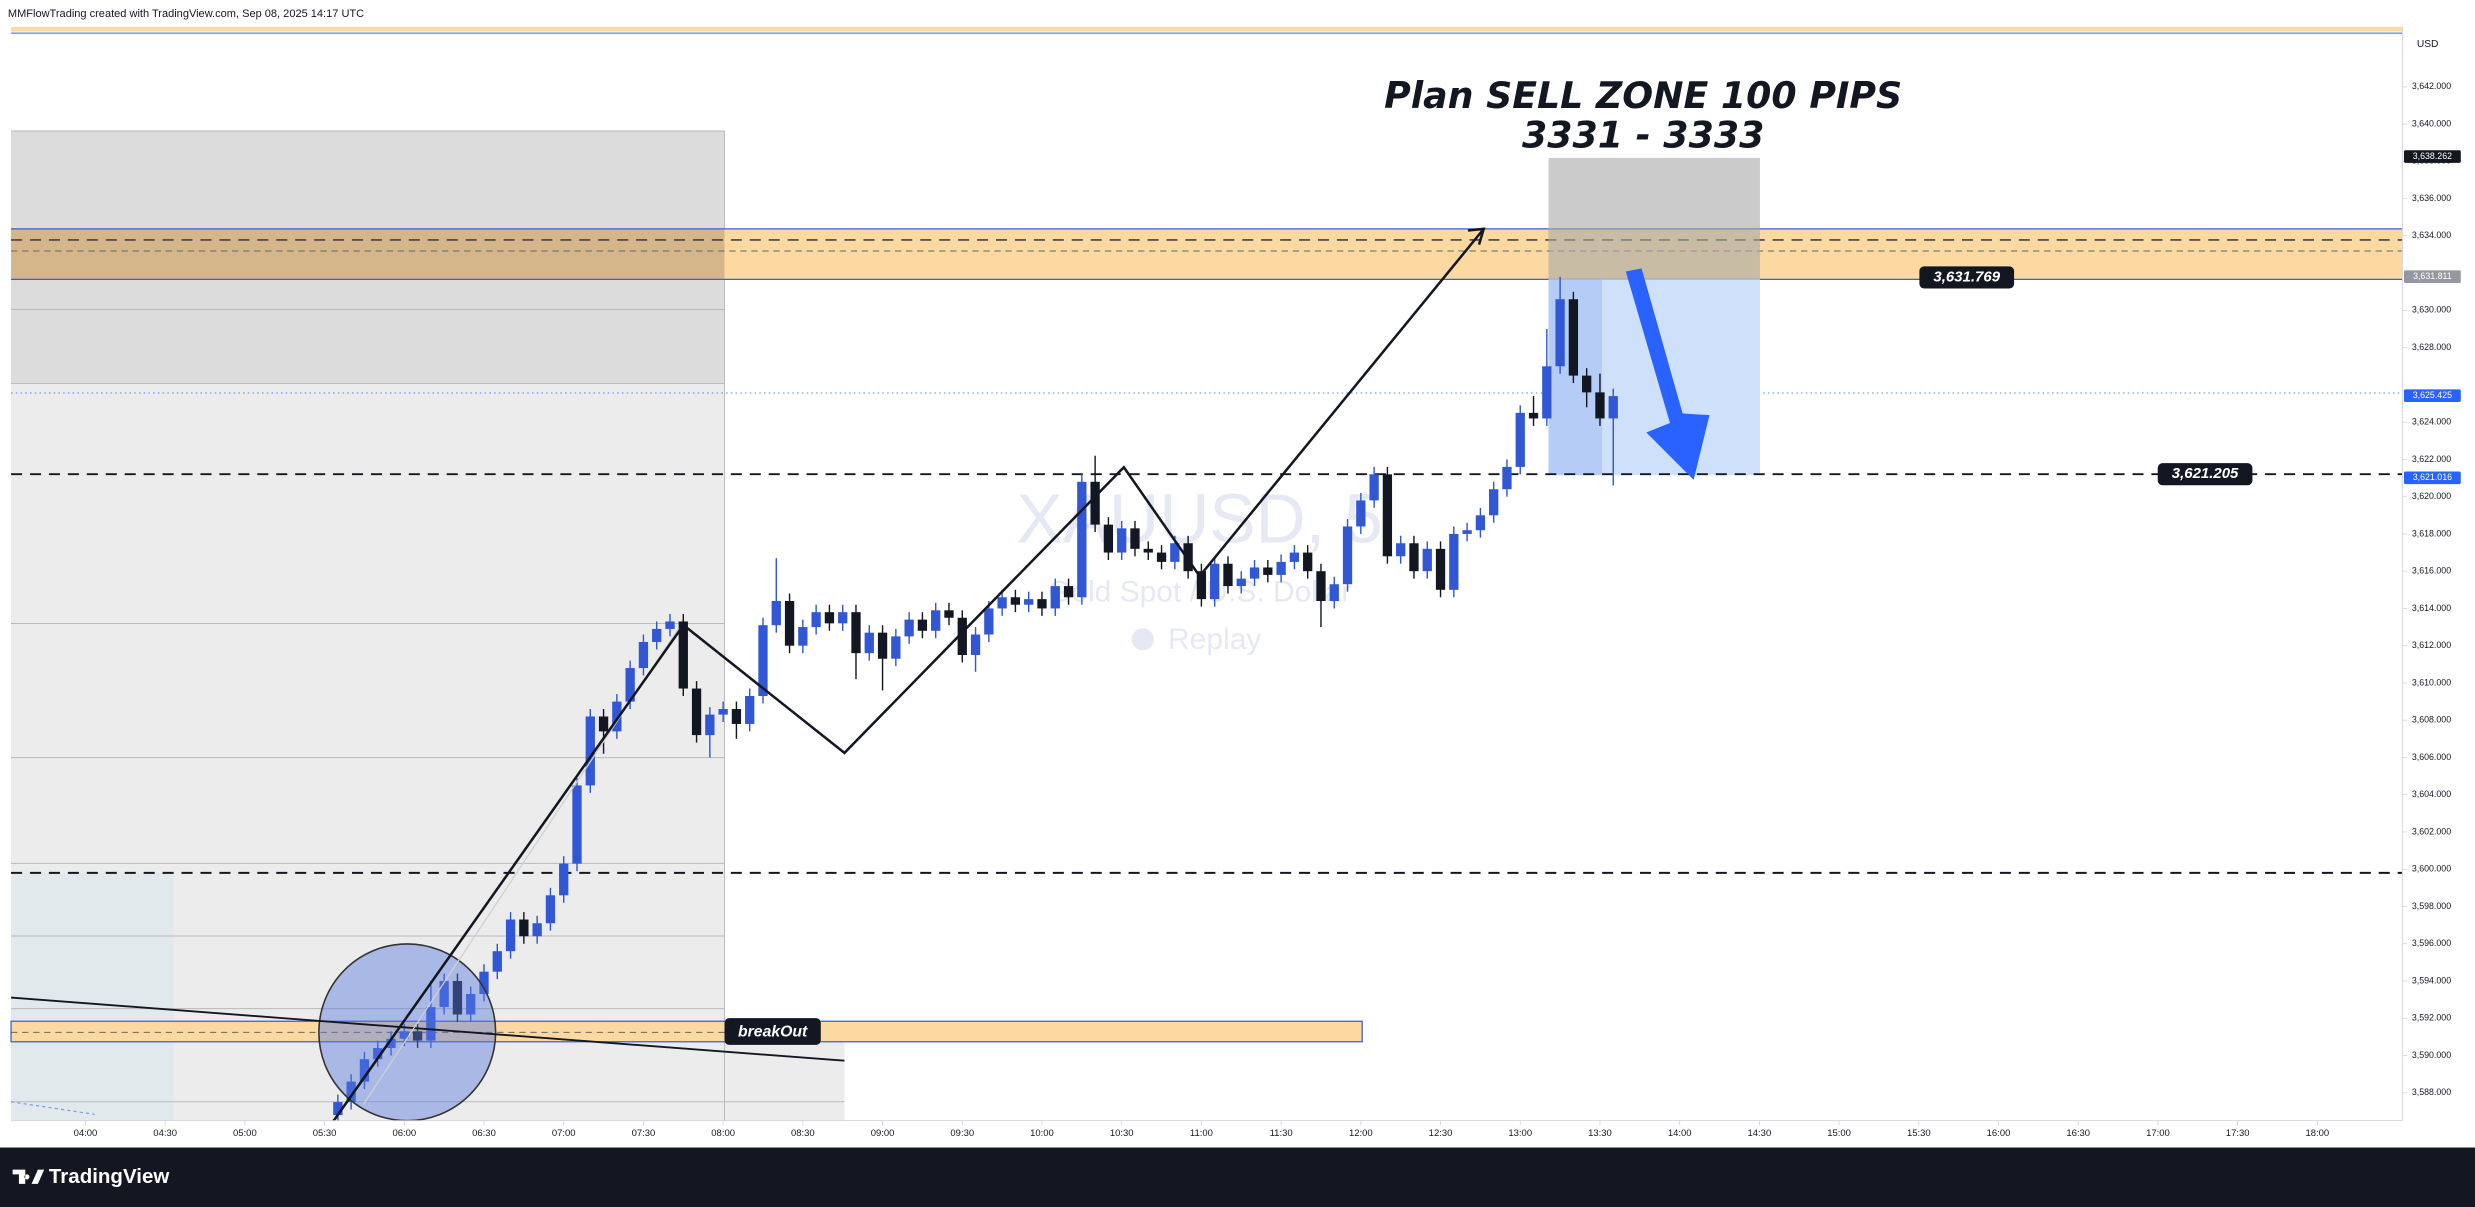  Describe the element at coordinates (1207, 29) in the screenshot. I see `top-zone` at that location.